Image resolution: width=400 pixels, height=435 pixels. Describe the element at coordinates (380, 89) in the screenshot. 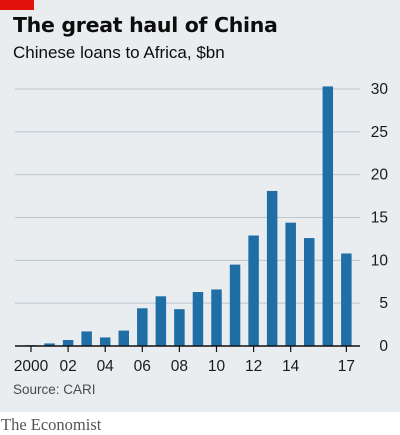

I see `y-tick-label: 30` at that location.